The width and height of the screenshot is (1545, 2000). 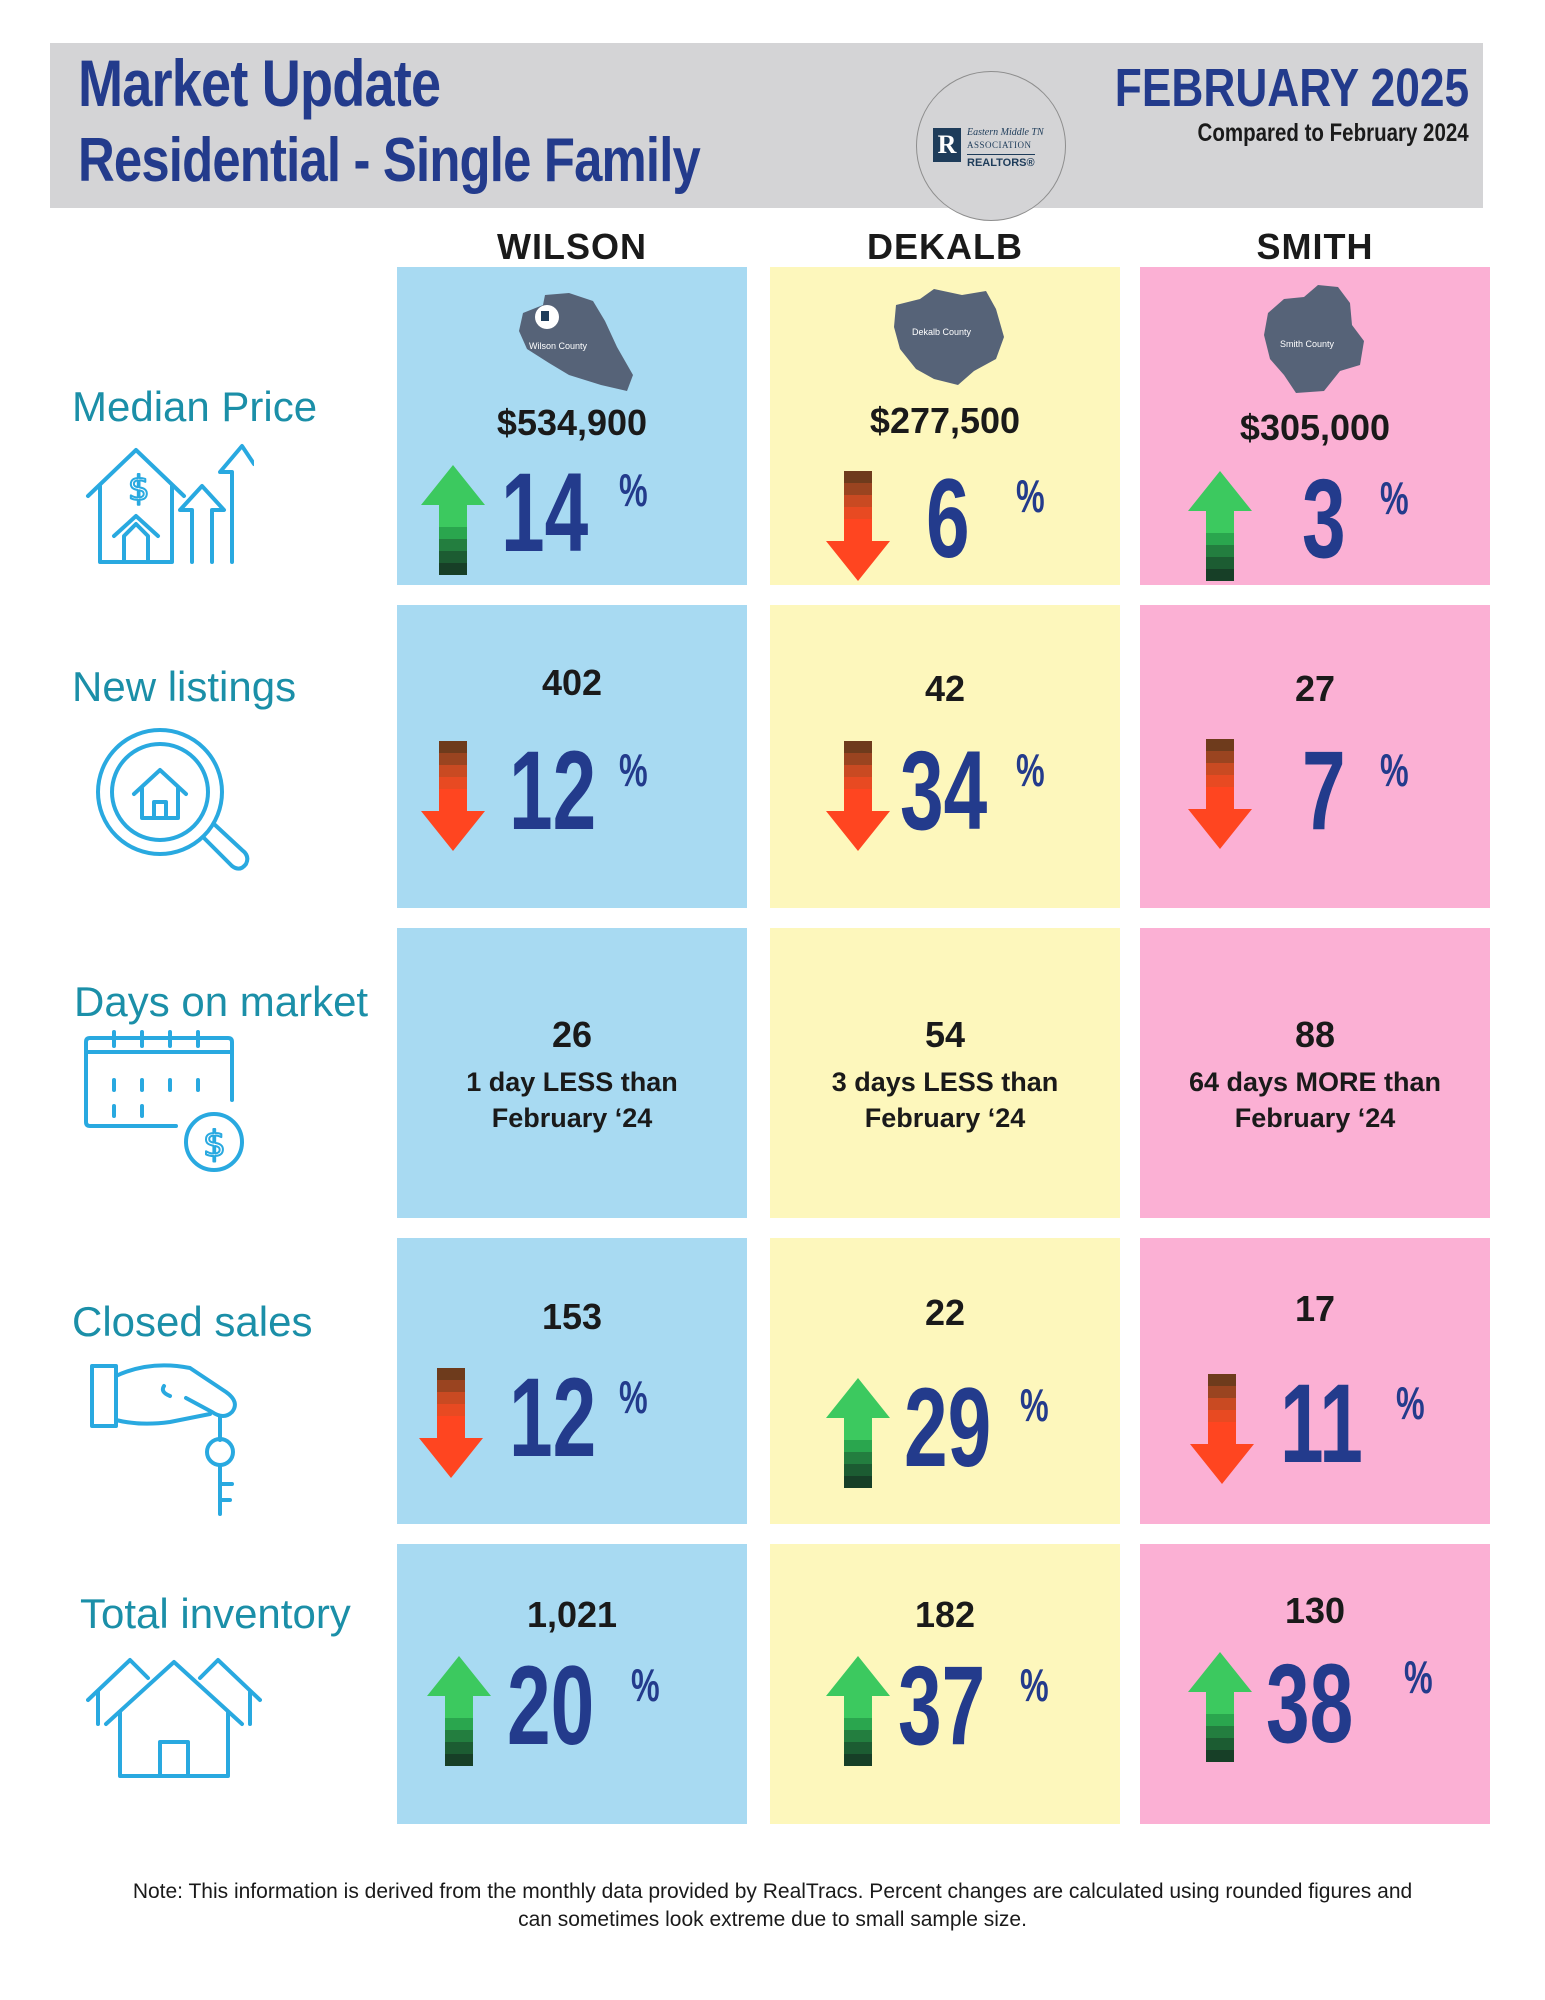 I want to click on cell-dekalb-total-inventory: 182 37 %, so click(x=945, y=1684).